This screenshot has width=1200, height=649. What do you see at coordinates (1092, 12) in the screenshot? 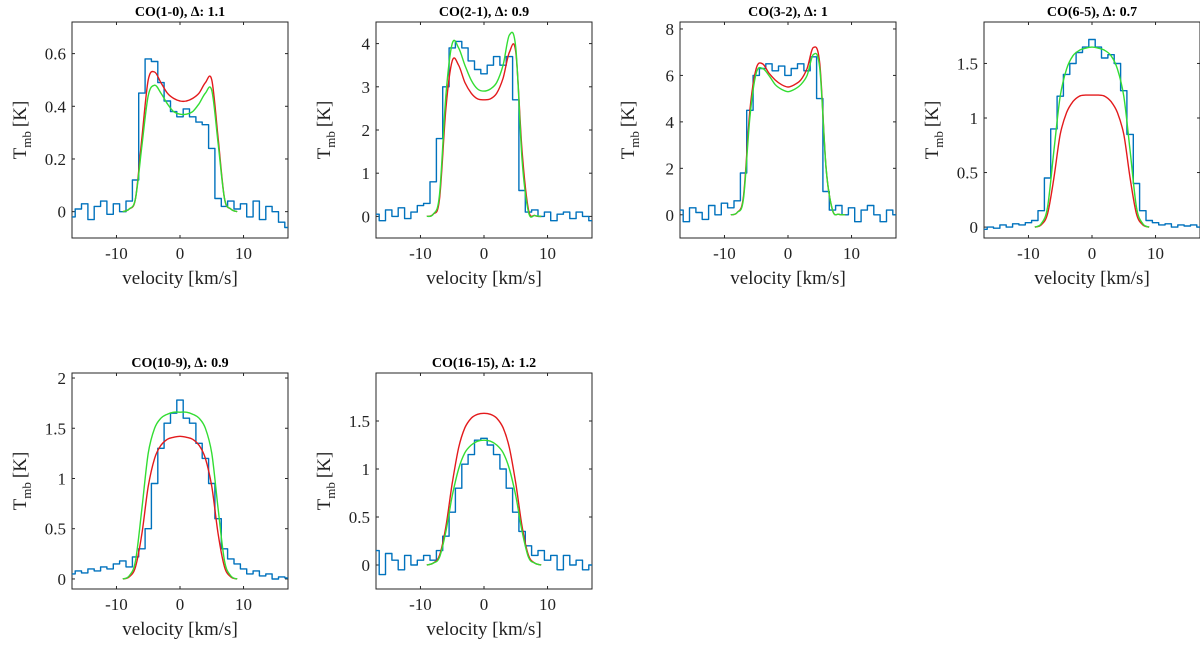
I see `chart-title: CO(6-5), ∆: 0.7` at bounding box center [1092, 12].